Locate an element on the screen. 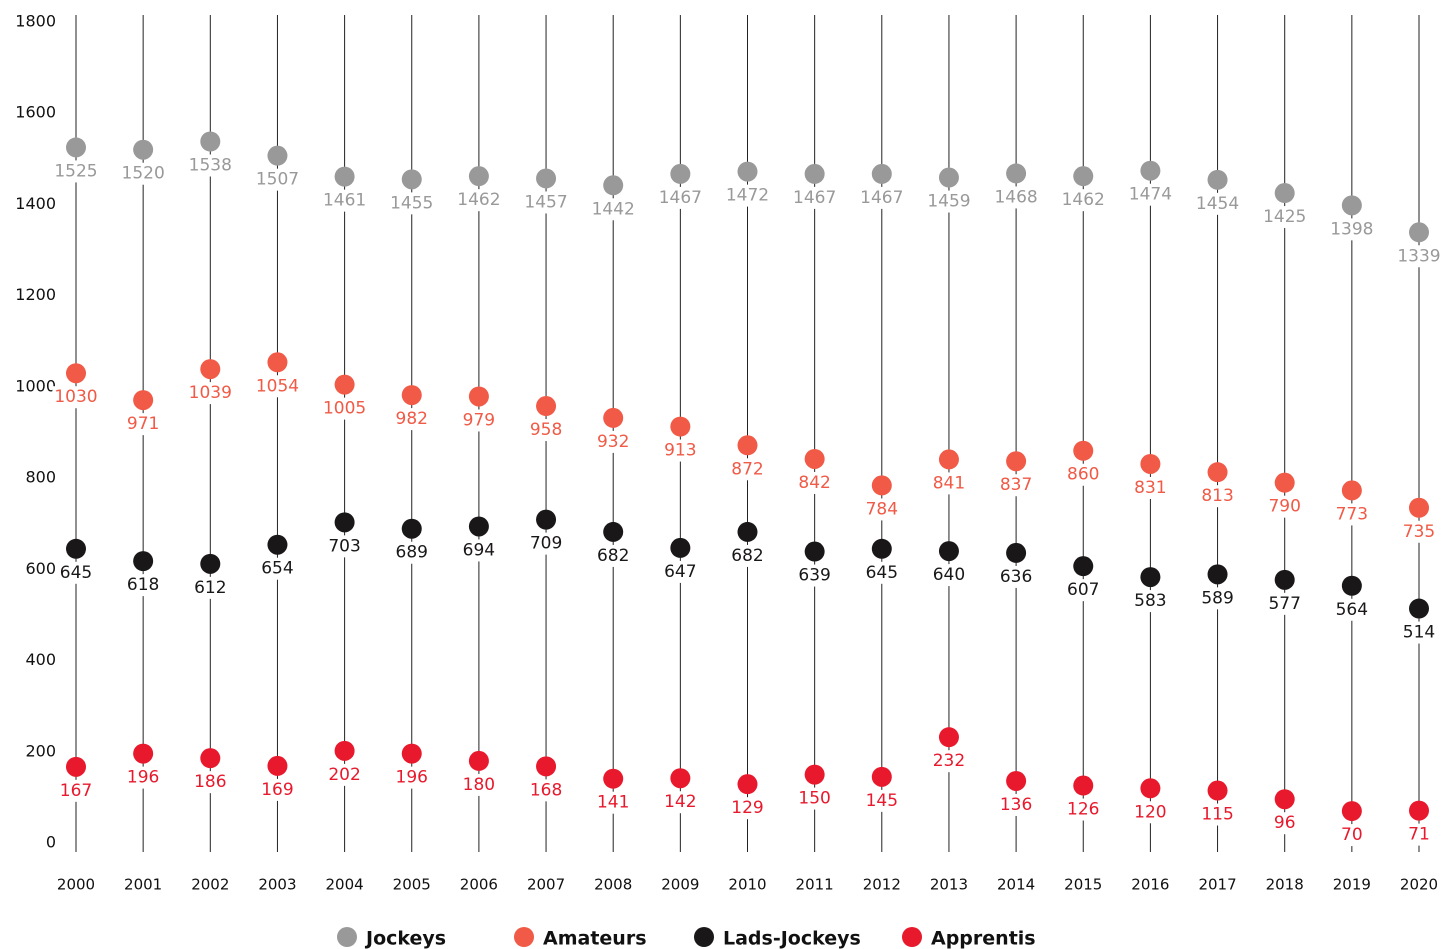 This screenshot has width=1448, height=949. value-label: 1538 is located at coordinates (210, 166).